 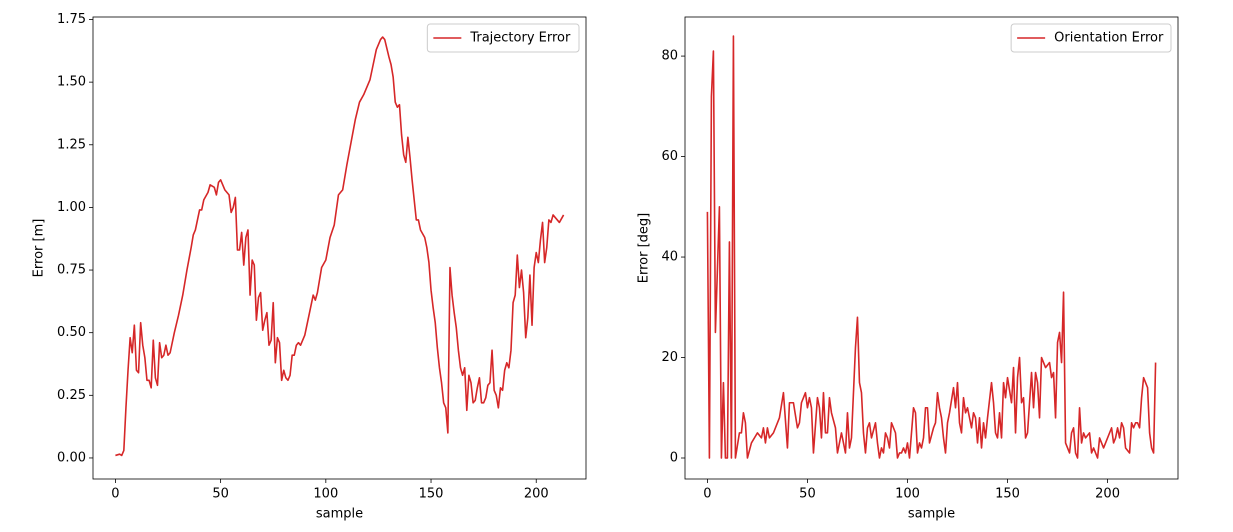 I want to click on y-tick-label: 1.75, so click(x=71, y=19).